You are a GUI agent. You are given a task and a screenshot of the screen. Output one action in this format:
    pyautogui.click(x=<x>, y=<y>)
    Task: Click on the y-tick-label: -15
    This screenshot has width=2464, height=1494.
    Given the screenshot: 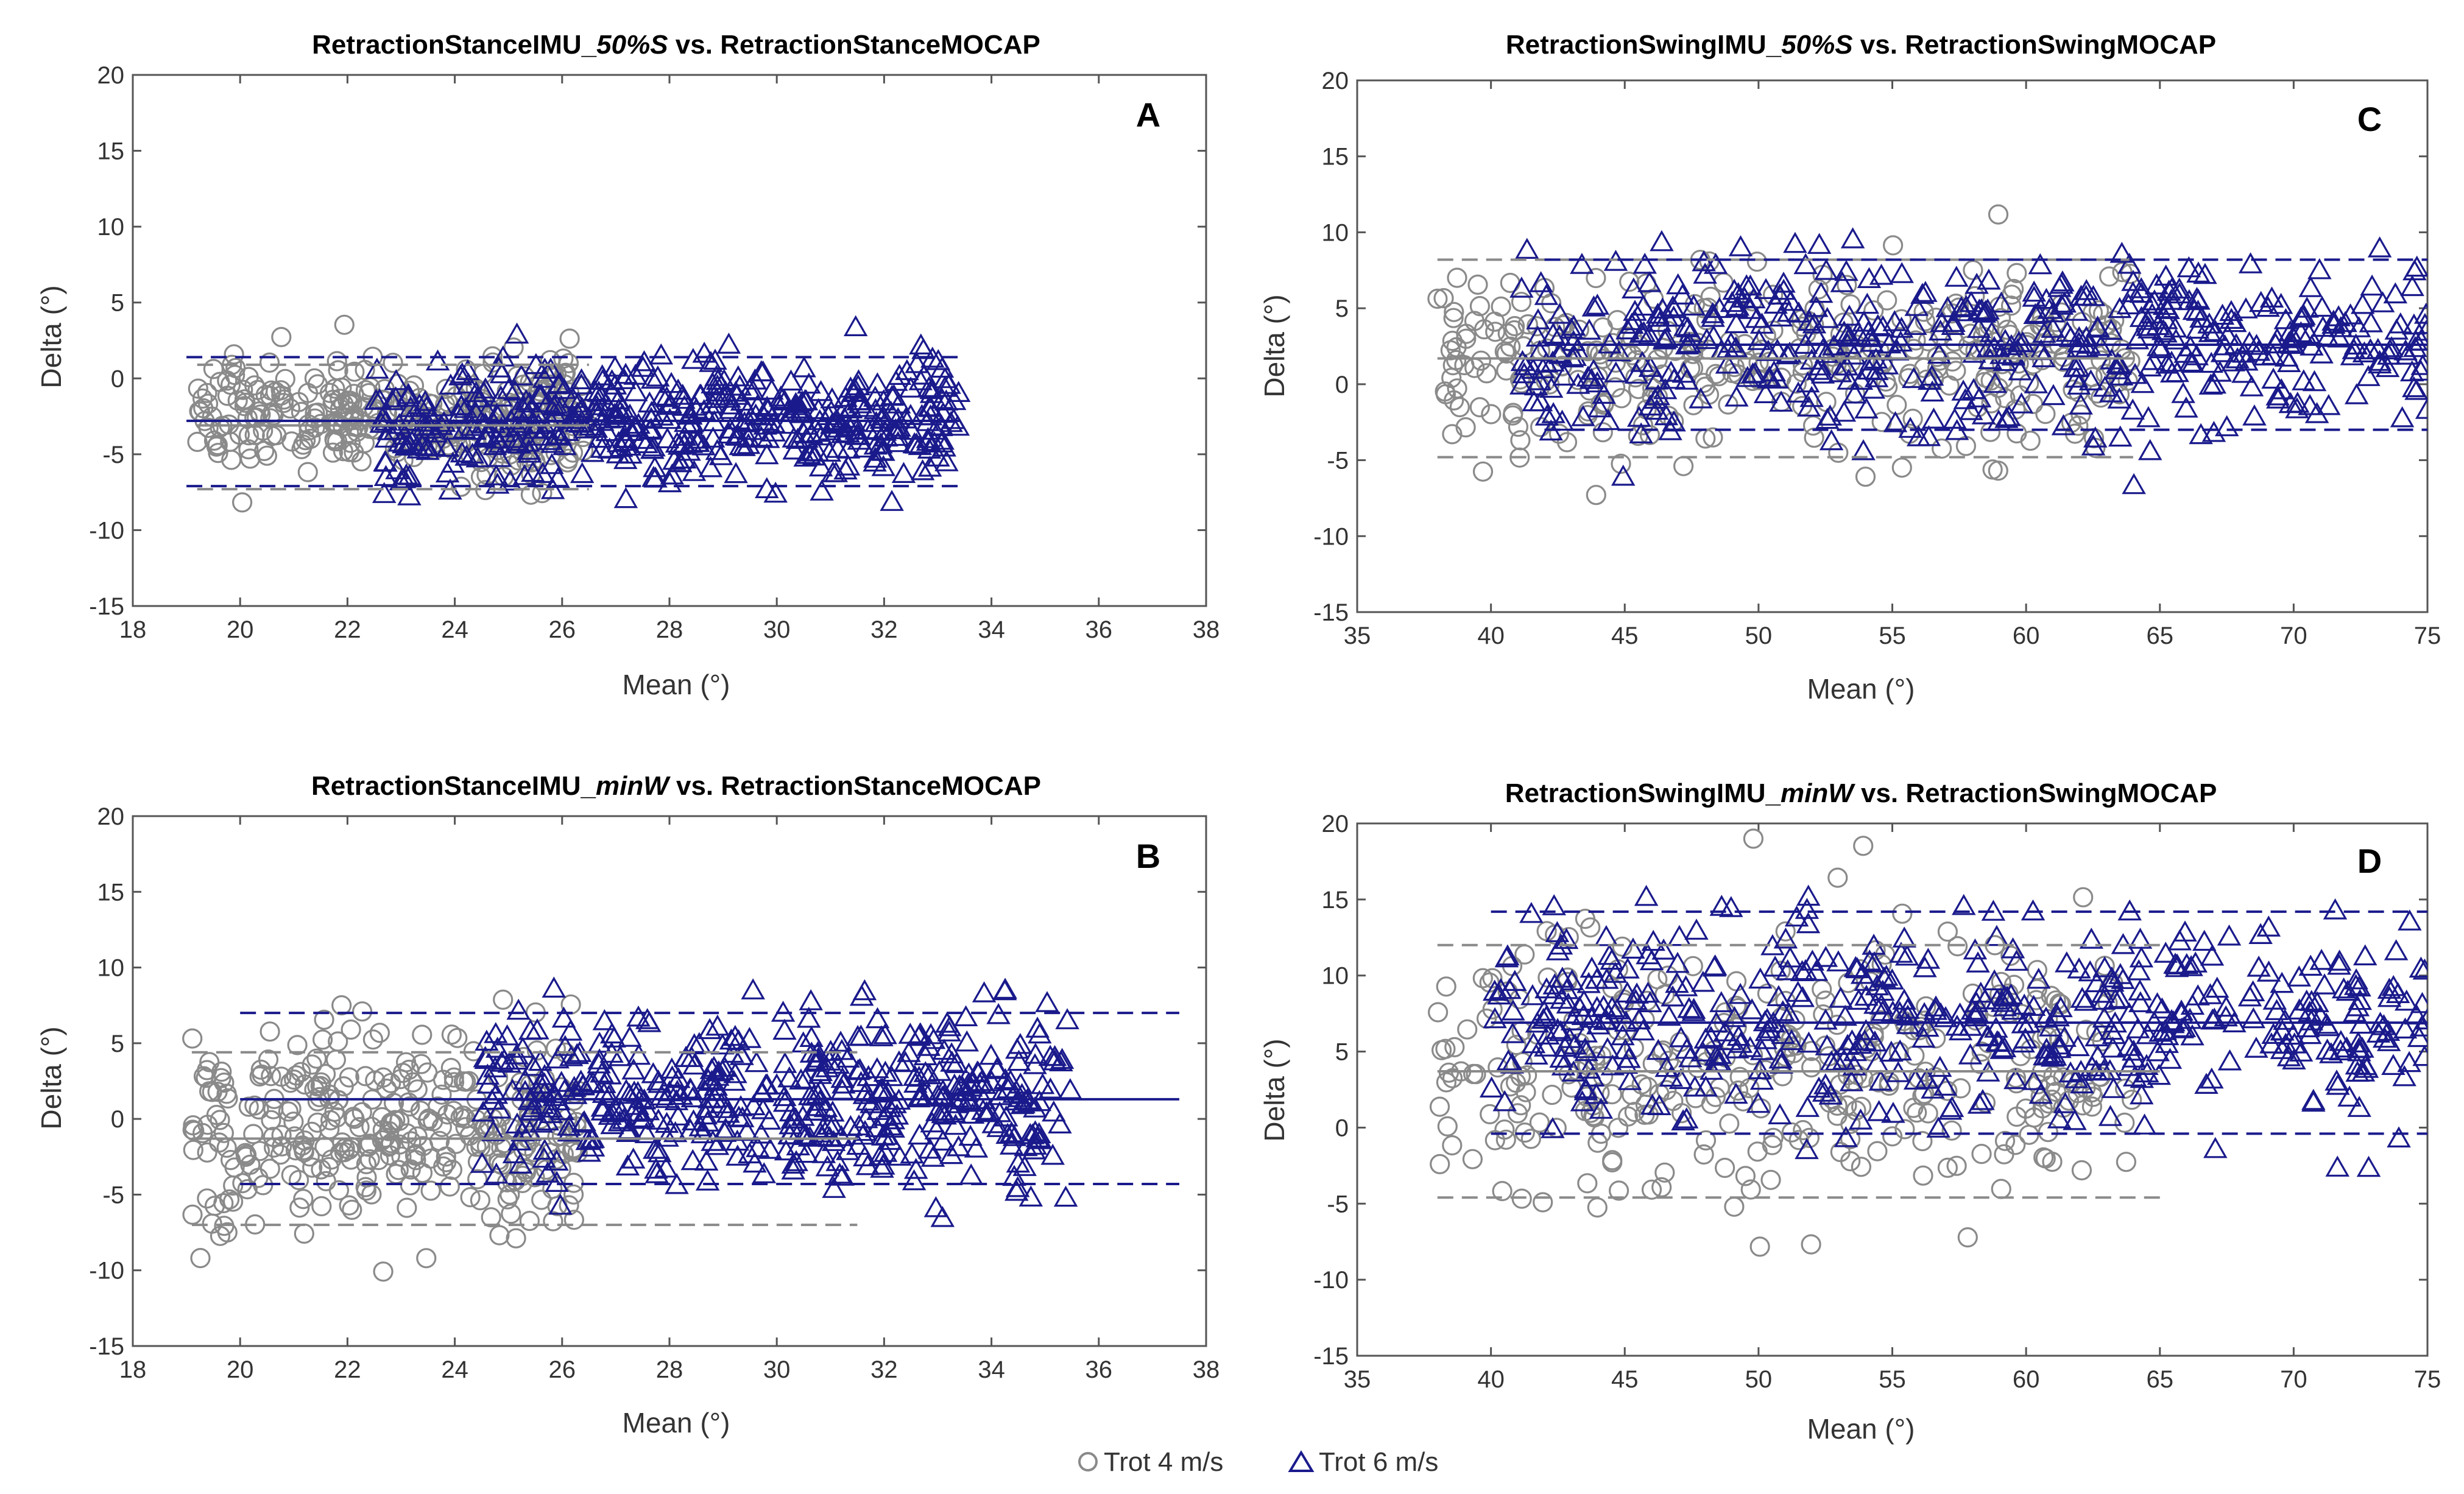 What is the action you would take?
    pyautogui.click(x=106, y=606)
    